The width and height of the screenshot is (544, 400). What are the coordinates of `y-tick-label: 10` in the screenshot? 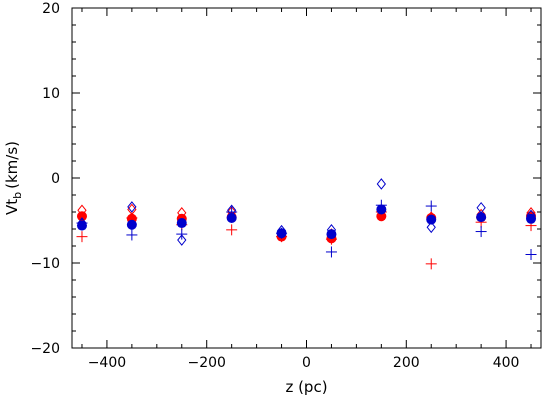 It's located at (51, 94).